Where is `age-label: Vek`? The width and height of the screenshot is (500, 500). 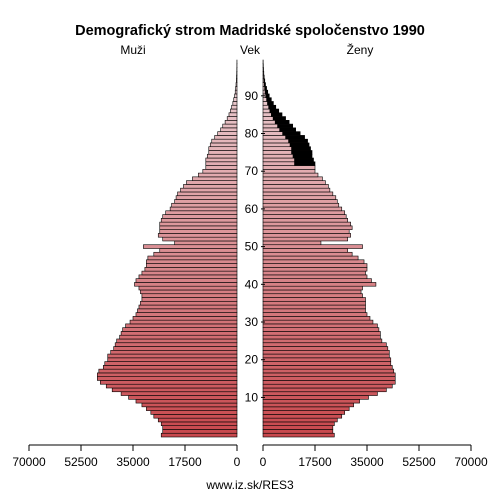 age-label: Vek is located at coordinates (250, 50).